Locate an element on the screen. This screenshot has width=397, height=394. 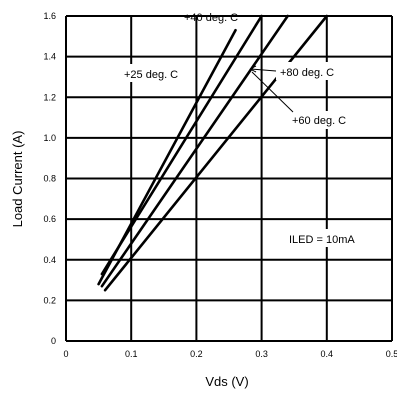
y-tick-label: 1.4 is located at coordinates (49, 57).